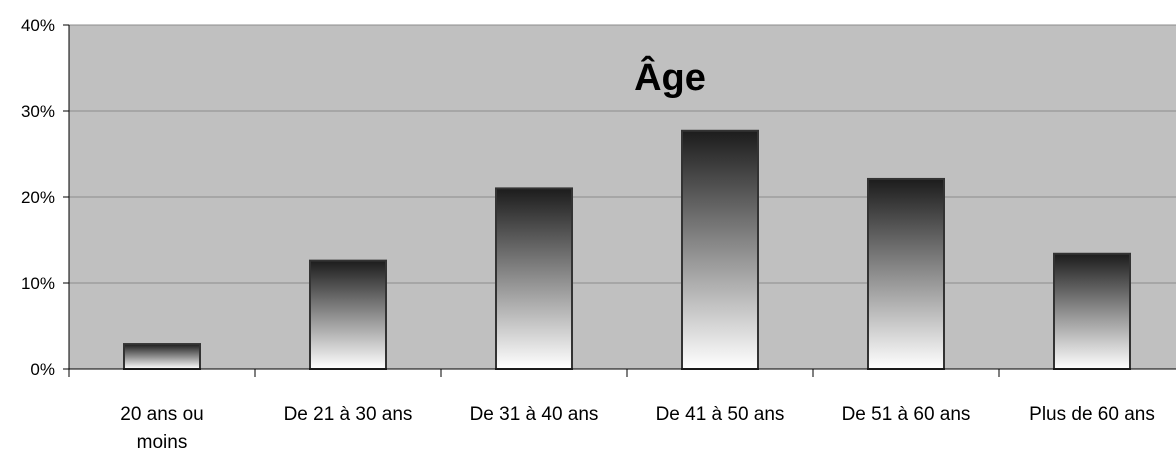 This screenshot has height=454, width=1176. What do you see at coordinates (38, 25) in the screenshot?
I see `y-tick-label: 40%` at bounding box center [38, 25].